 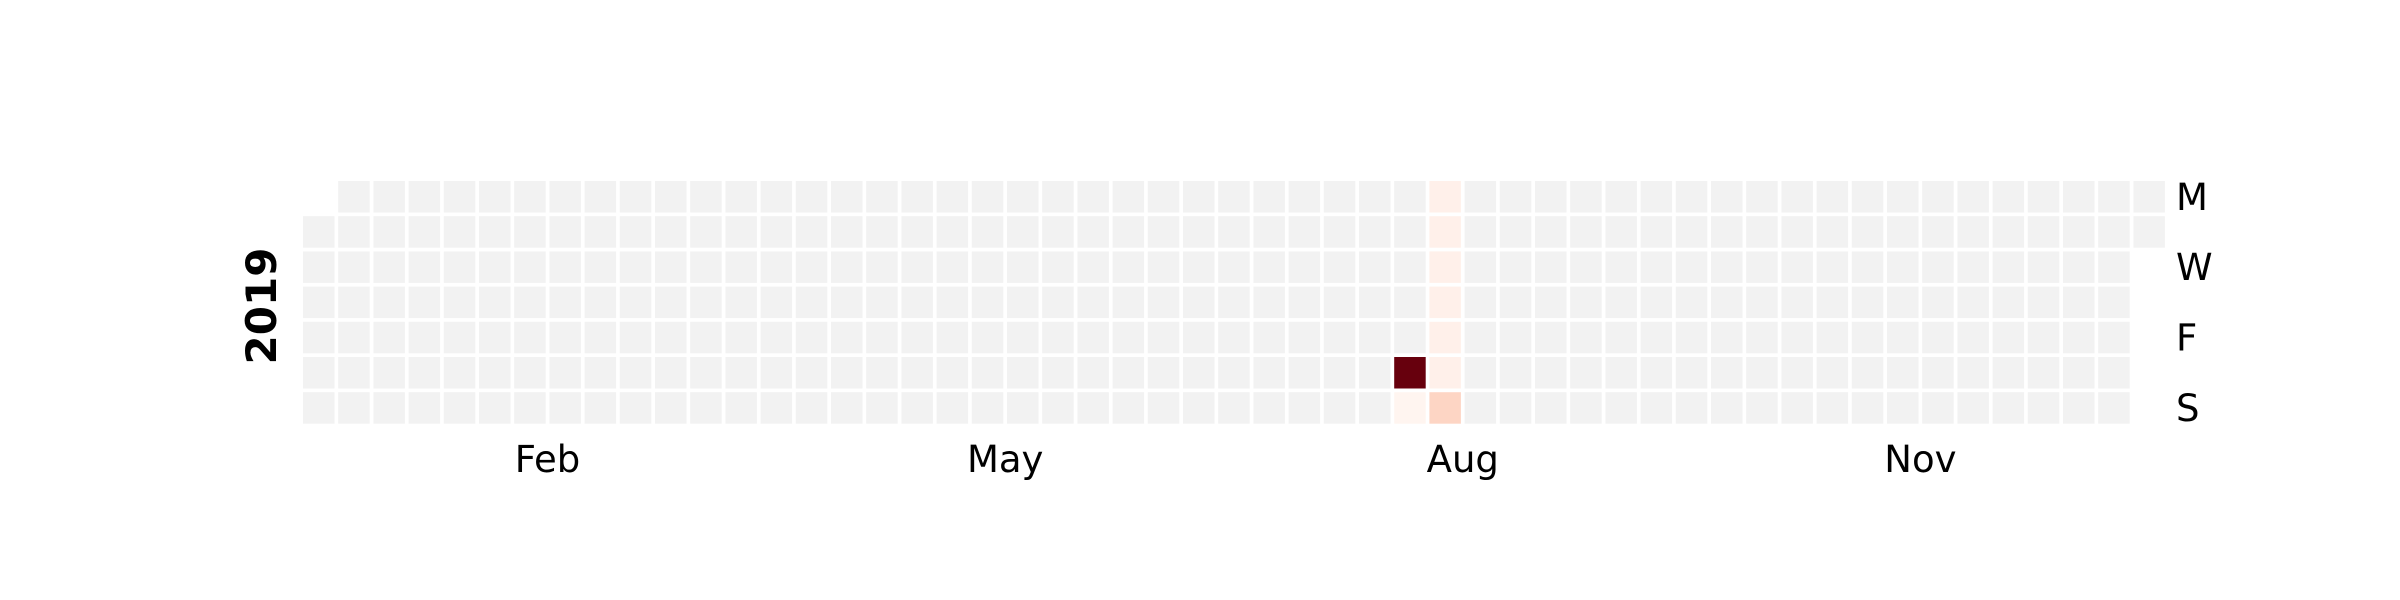 I want to click on year-label: 2019, so click(x=261, y=306).